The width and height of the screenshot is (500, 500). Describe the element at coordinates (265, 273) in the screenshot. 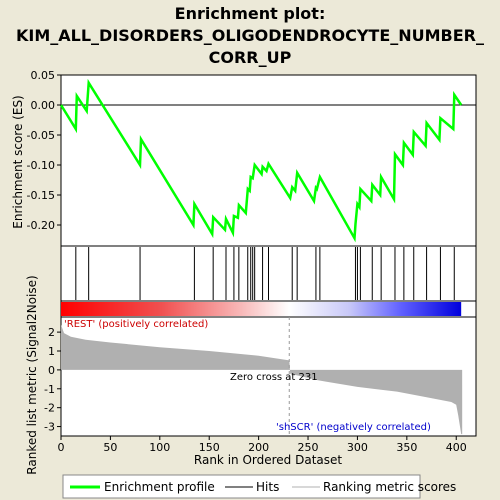

I see `hits-layer` at that location.